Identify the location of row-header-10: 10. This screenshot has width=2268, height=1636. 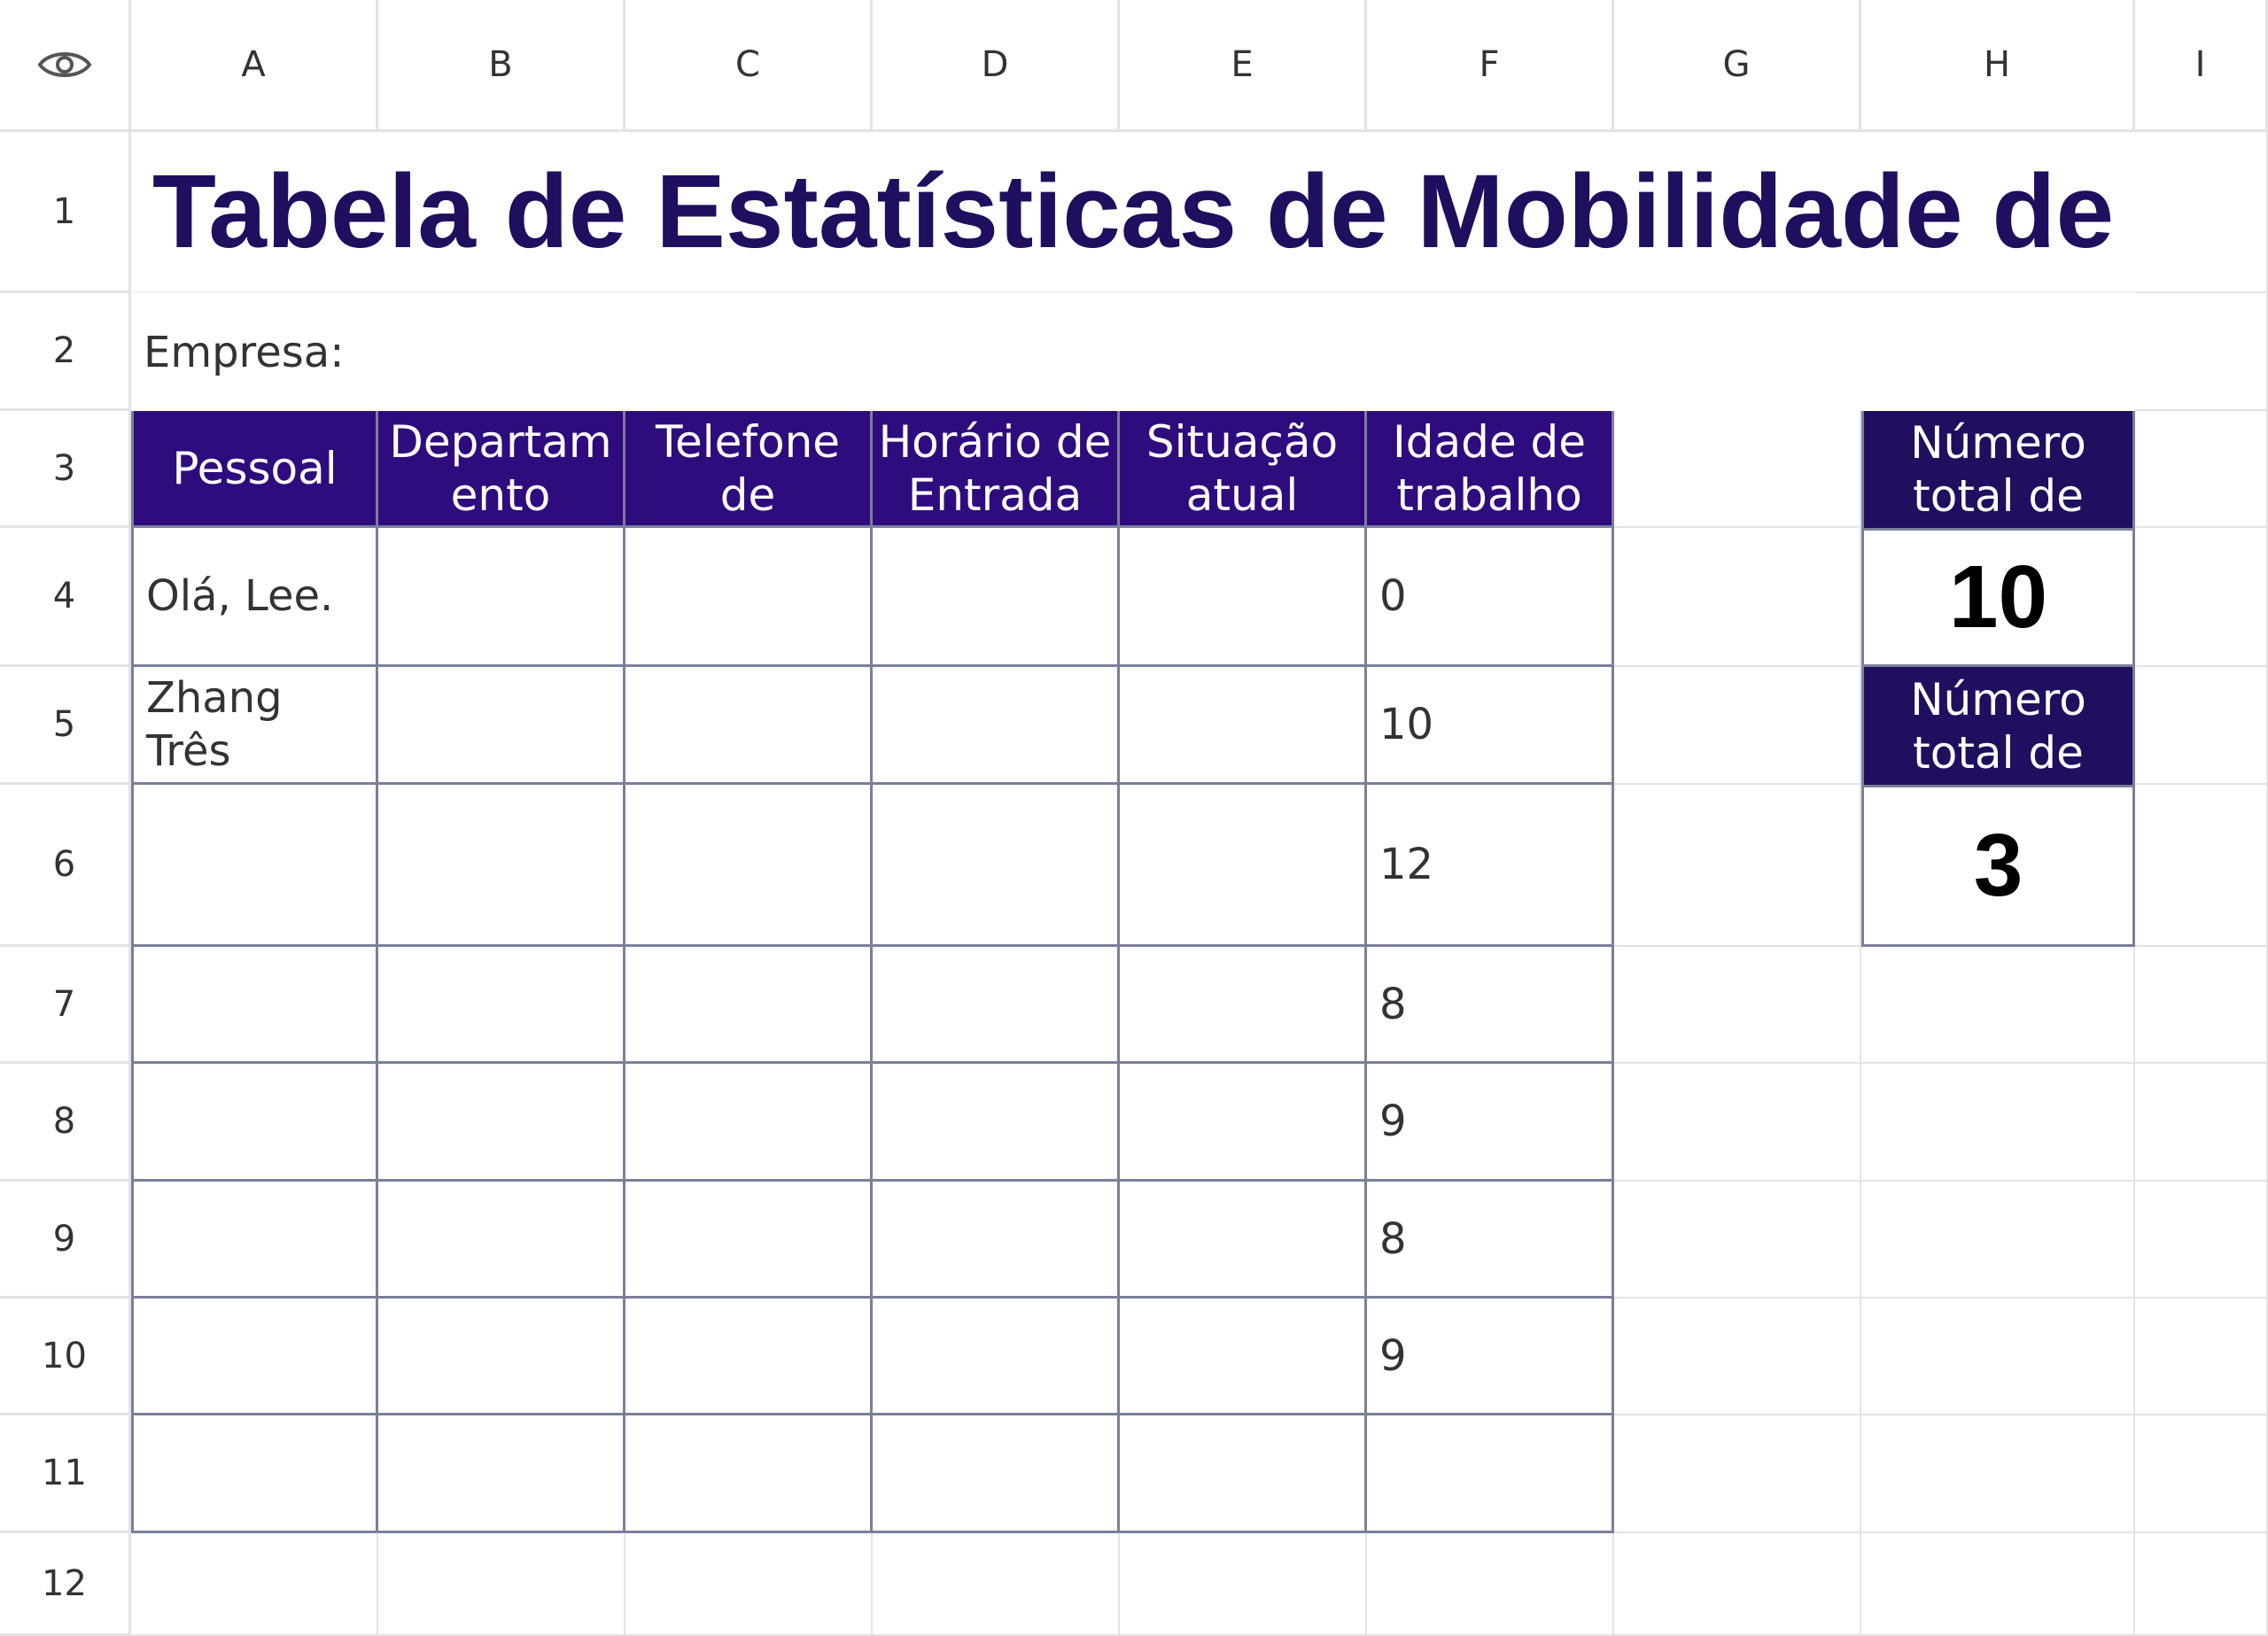
(65, 1357).